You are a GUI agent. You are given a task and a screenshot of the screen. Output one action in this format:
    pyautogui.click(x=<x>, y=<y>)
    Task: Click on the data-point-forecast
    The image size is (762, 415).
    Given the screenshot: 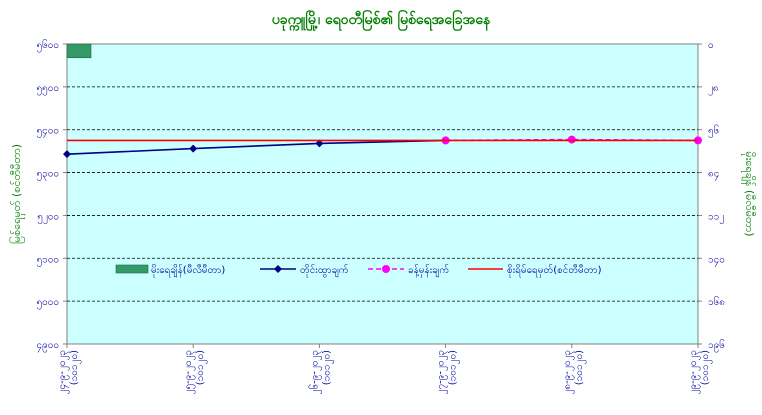 What is the action you would take?
    pyautogui.click(x=571, y=139)
    